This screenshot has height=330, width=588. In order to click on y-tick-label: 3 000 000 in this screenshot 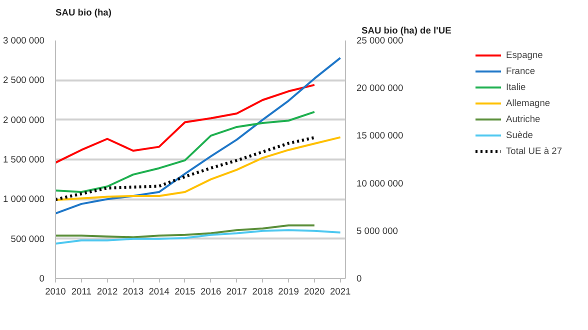, I will do `click(23, 41)`.